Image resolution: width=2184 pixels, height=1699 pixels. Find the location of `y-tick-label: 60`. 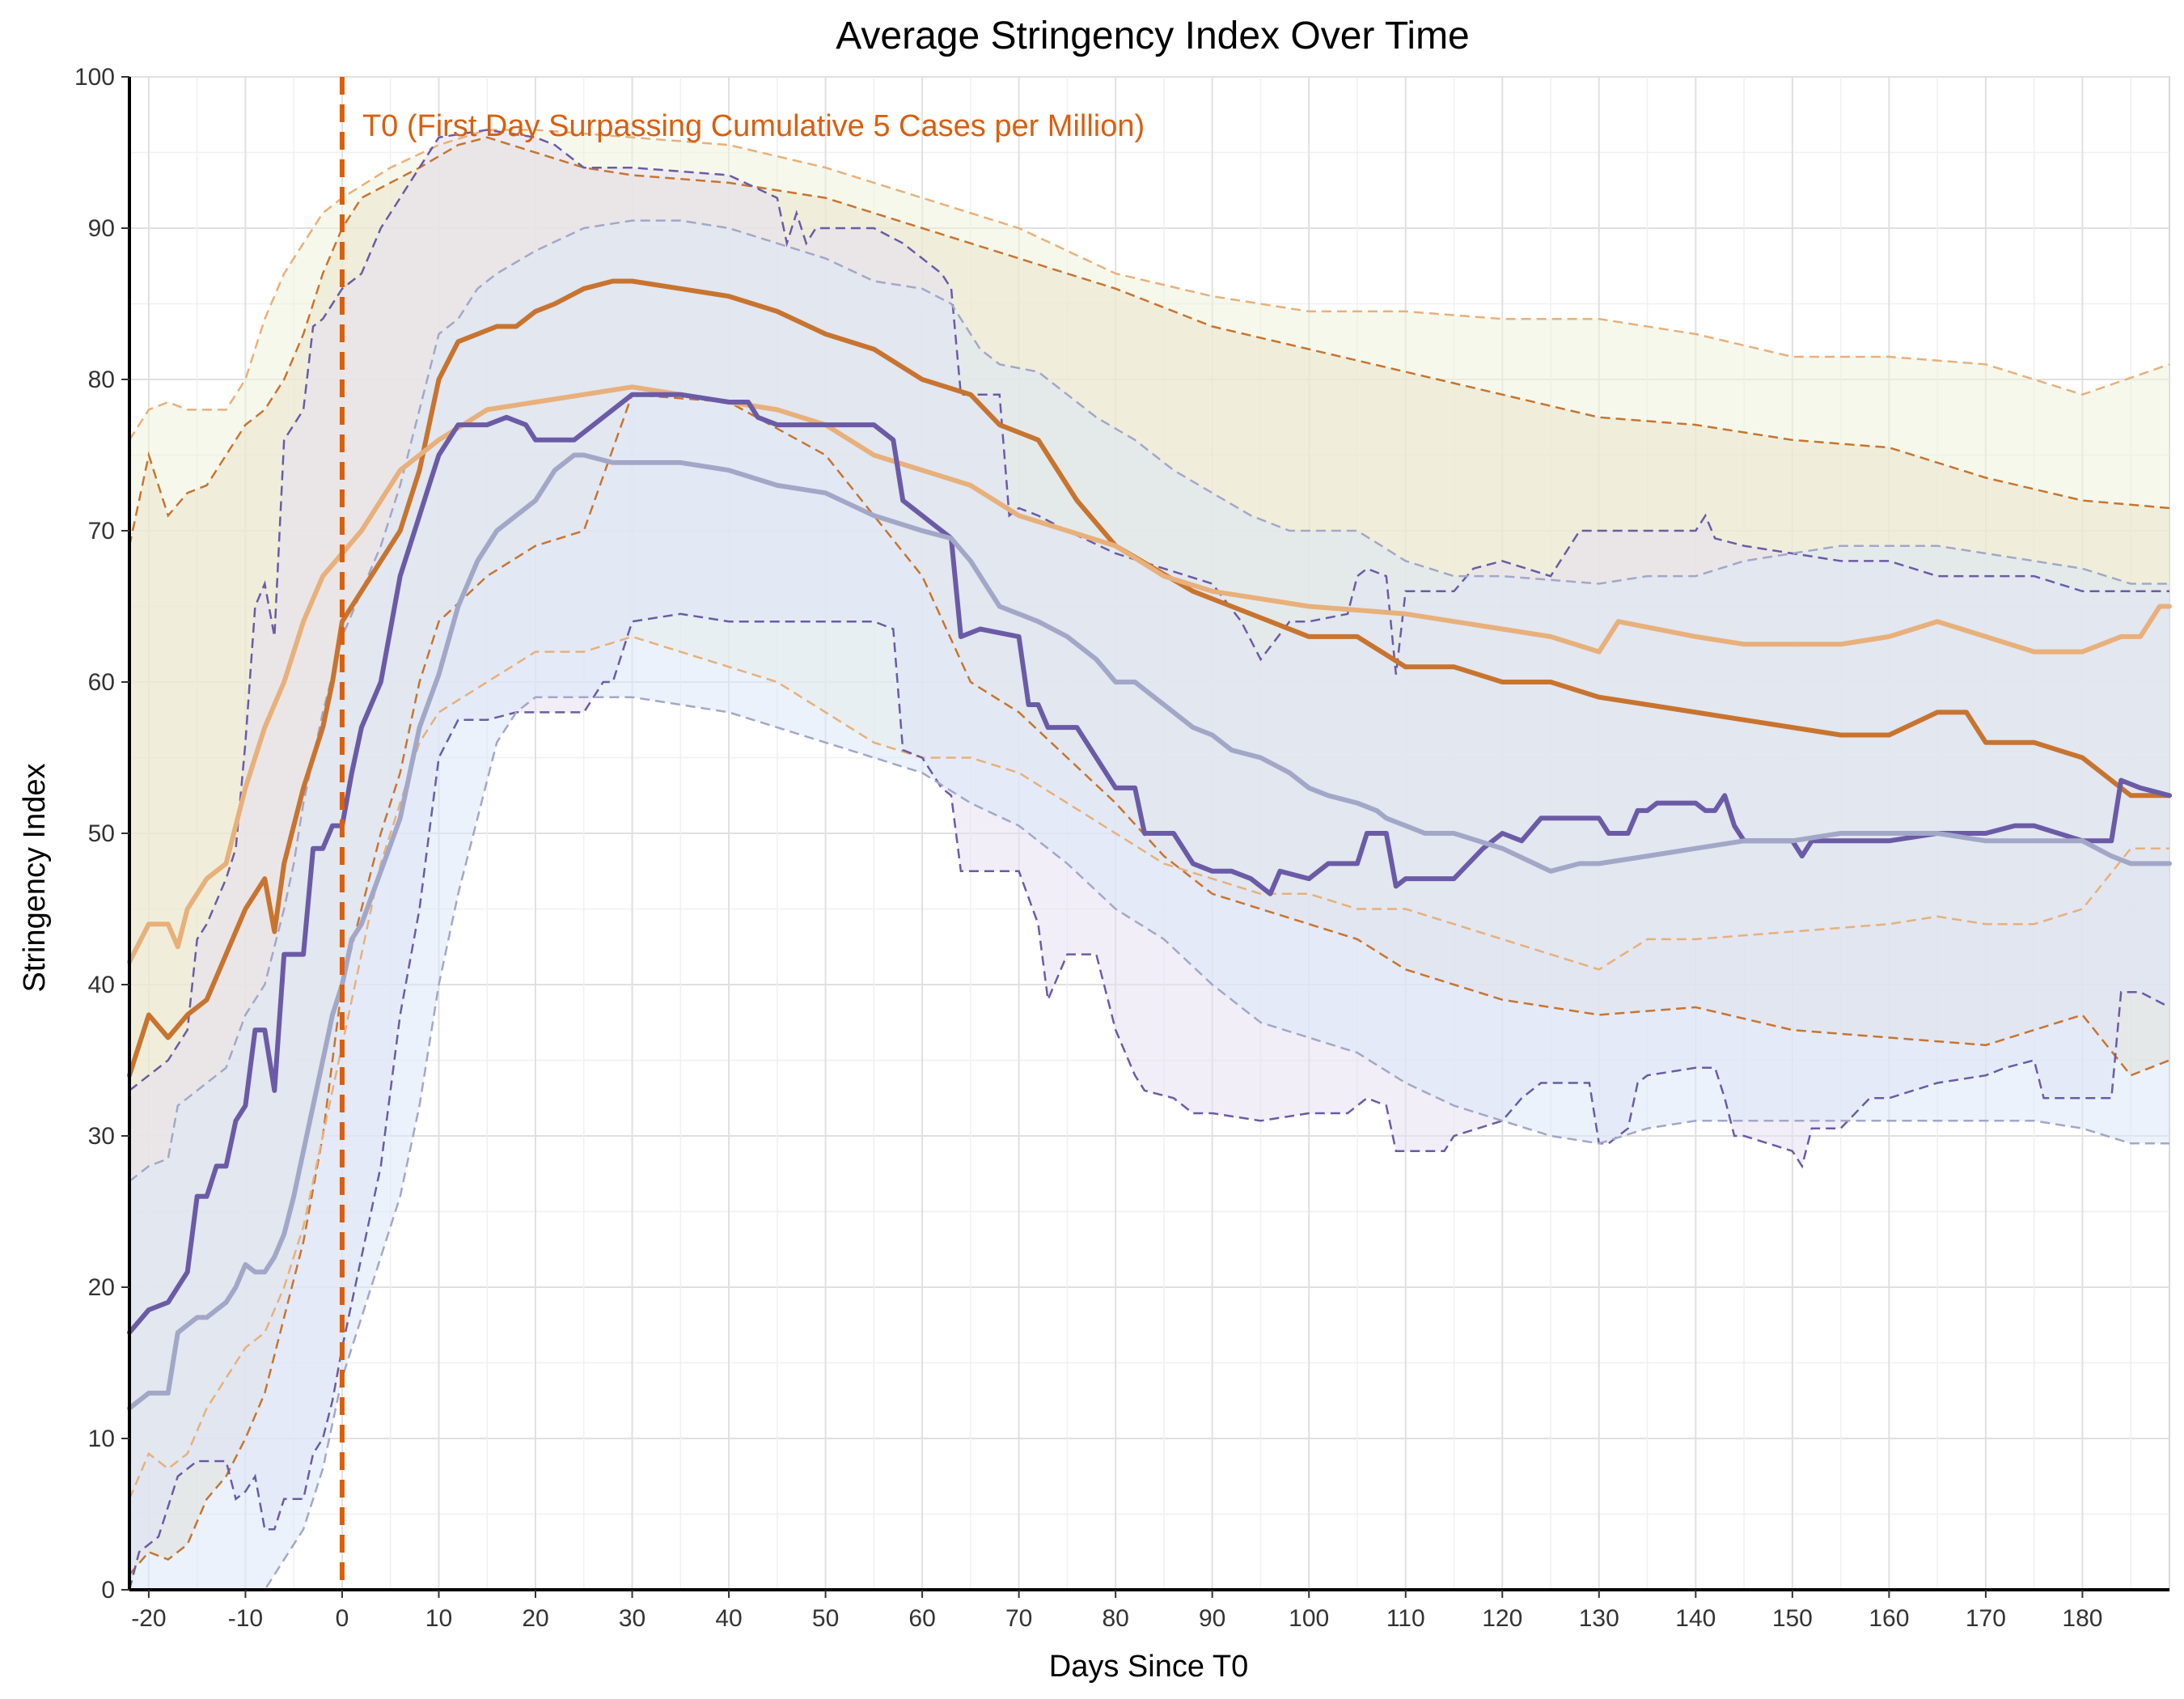

y-tick-label: 60 is located at coordinates (101, 682).